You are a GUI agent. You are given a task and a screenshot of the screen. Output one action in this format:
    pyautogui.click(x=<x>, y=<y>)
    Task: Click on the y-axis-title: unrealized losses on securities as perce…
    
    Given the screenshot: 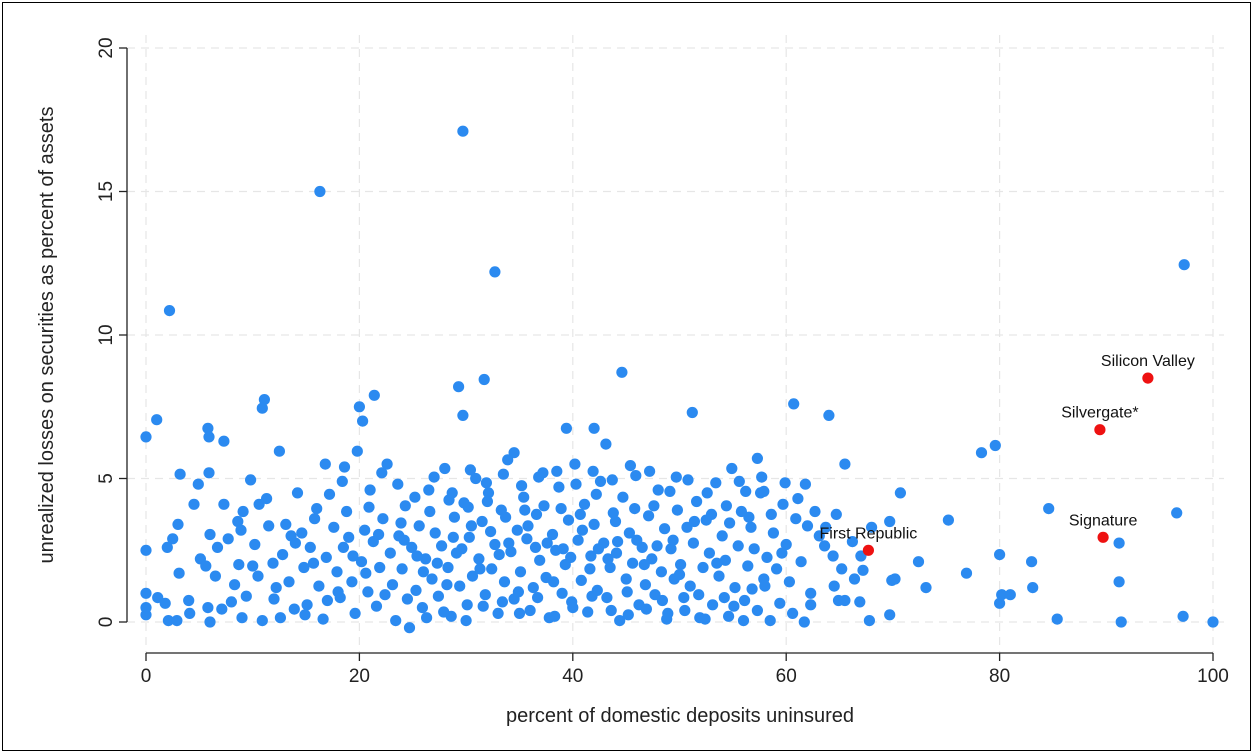 What is the action you would take?
    pyautogui.click(x=47, y=335)
    